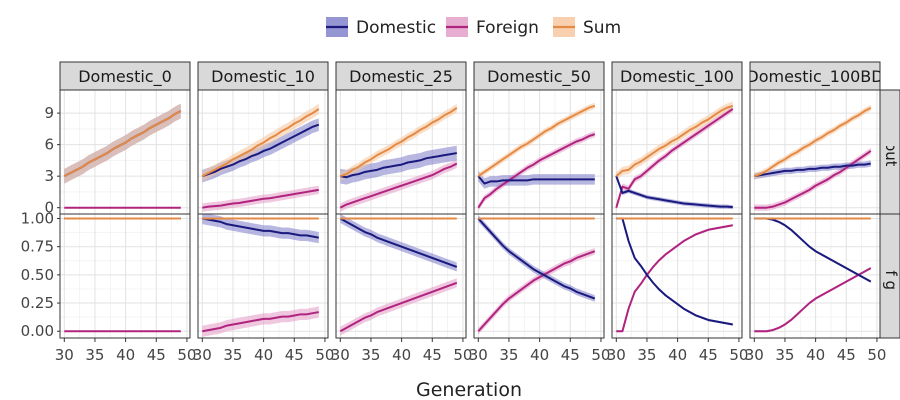 The image size is (900, 400). Describe the element at coordinates (49, 145) in the screenshot. I see `y-tick-label: 6` at that location.